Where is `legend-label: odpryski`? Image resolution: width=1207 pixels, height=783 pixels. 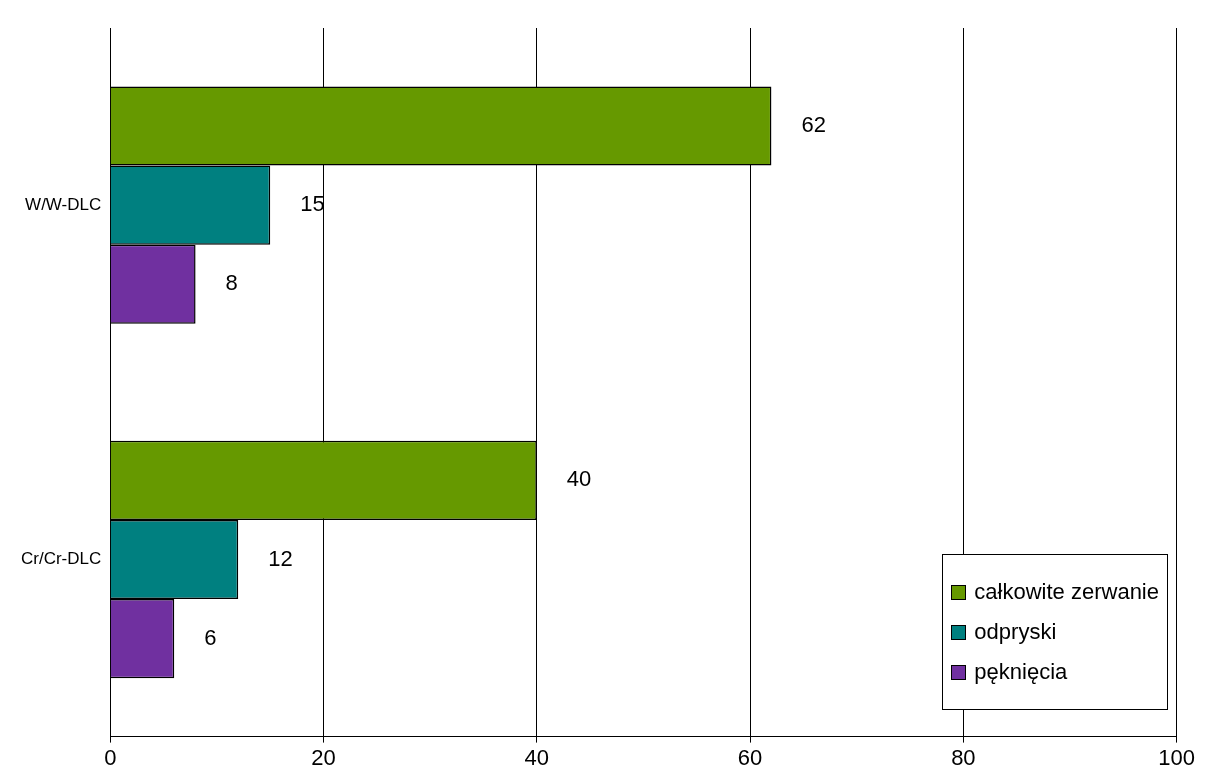 legend-label: odpryski is located at coordinates (1015, 632).